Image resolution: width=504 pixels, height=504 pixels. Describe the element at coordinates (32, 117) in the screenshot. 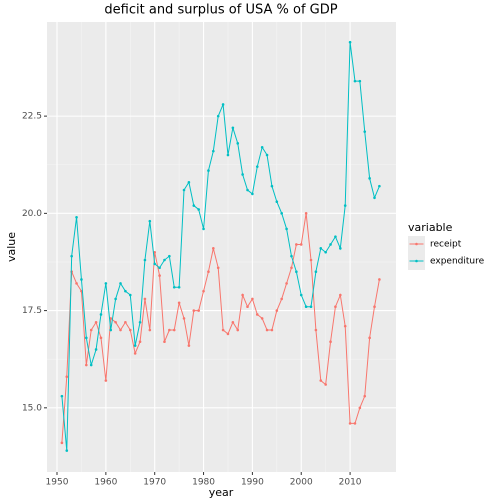

I see `y-tick-label: 22.5` at that location.